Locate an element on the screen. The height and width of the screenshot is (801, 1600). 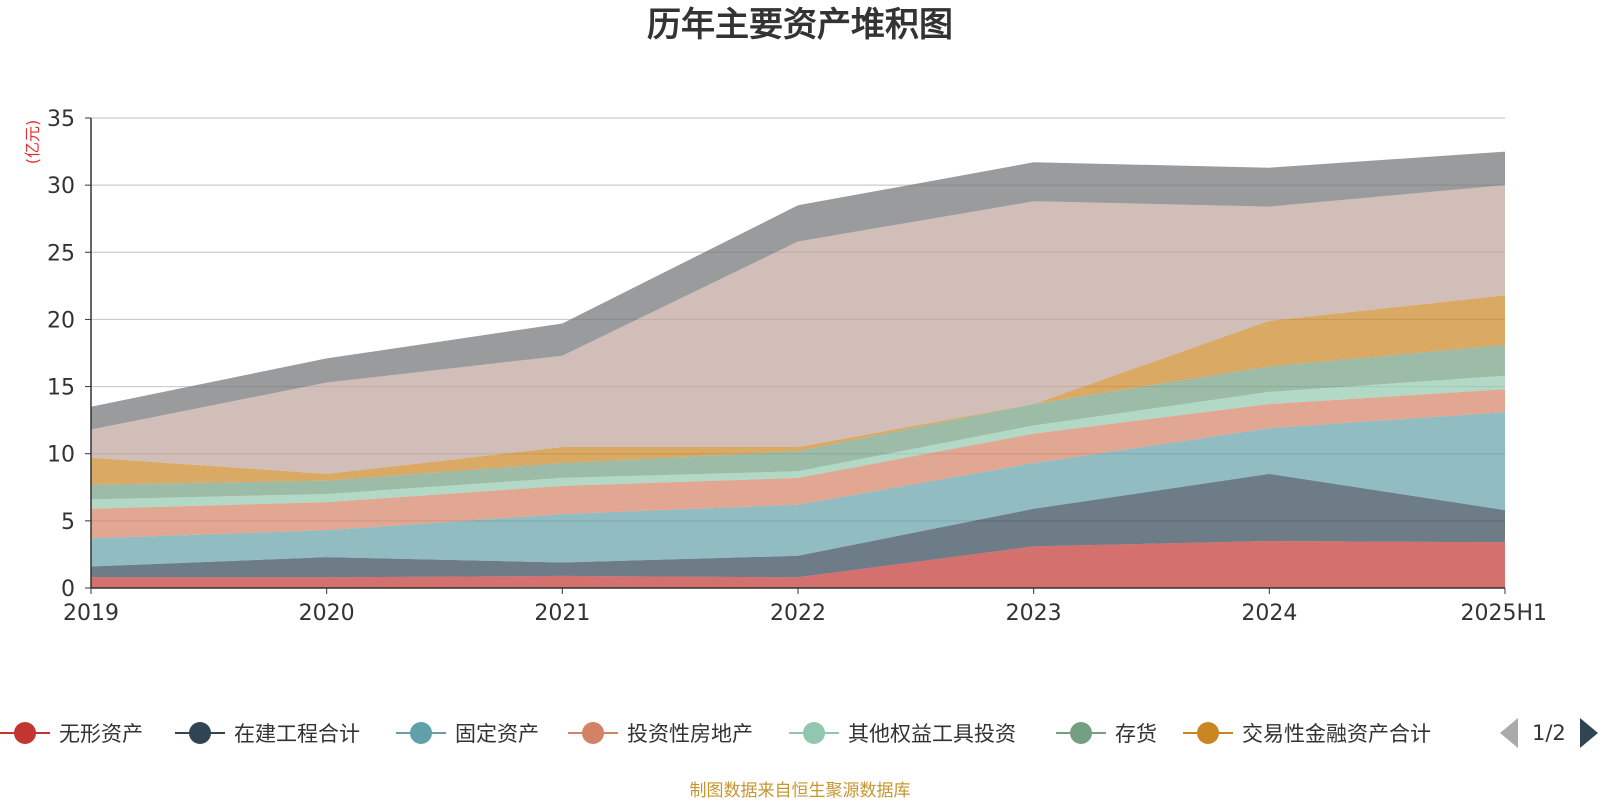
x-tick-labels: 2019 2020 2021 2022 2023 2024 2025H1 is located at coordinates (805, 607).